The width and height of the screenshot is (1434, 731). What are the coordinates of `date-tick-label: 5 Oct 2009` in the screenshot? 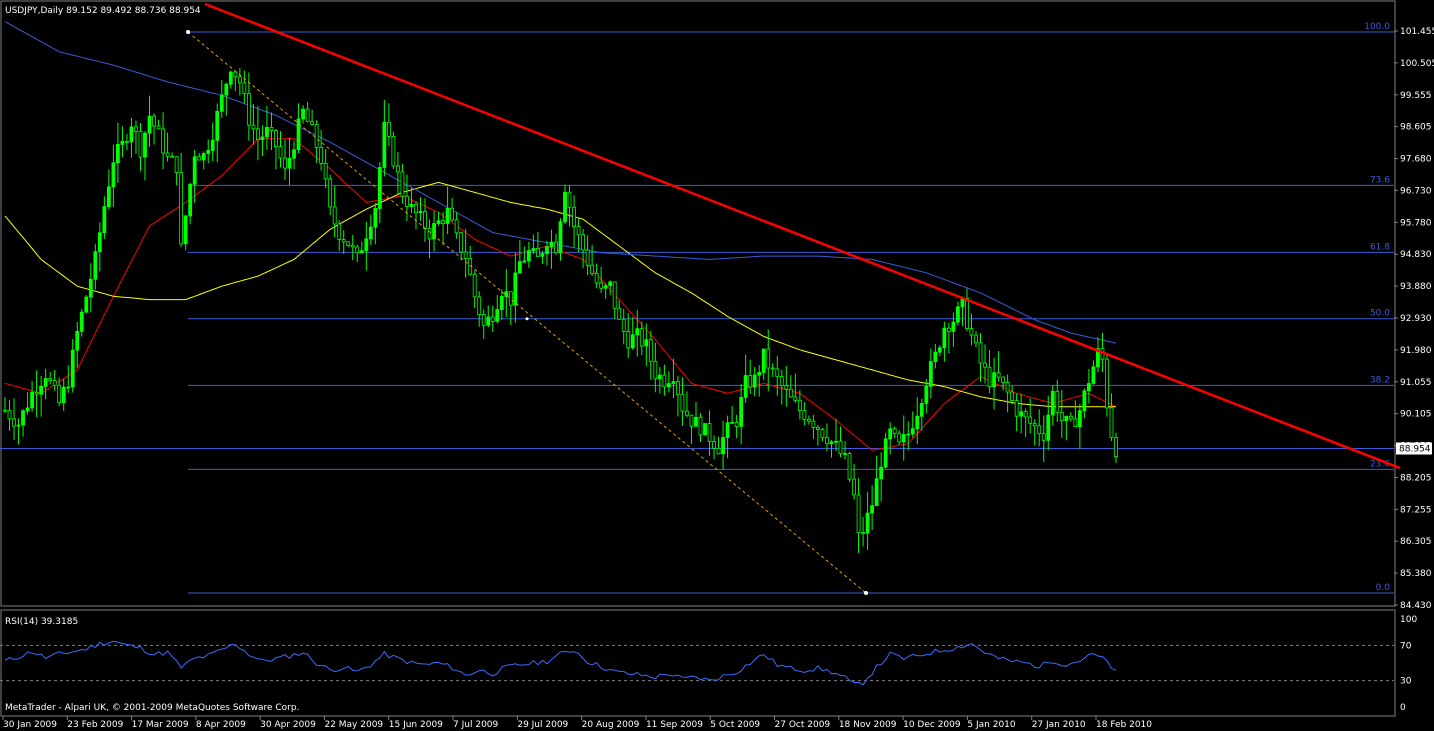 It's located at (735, 725).